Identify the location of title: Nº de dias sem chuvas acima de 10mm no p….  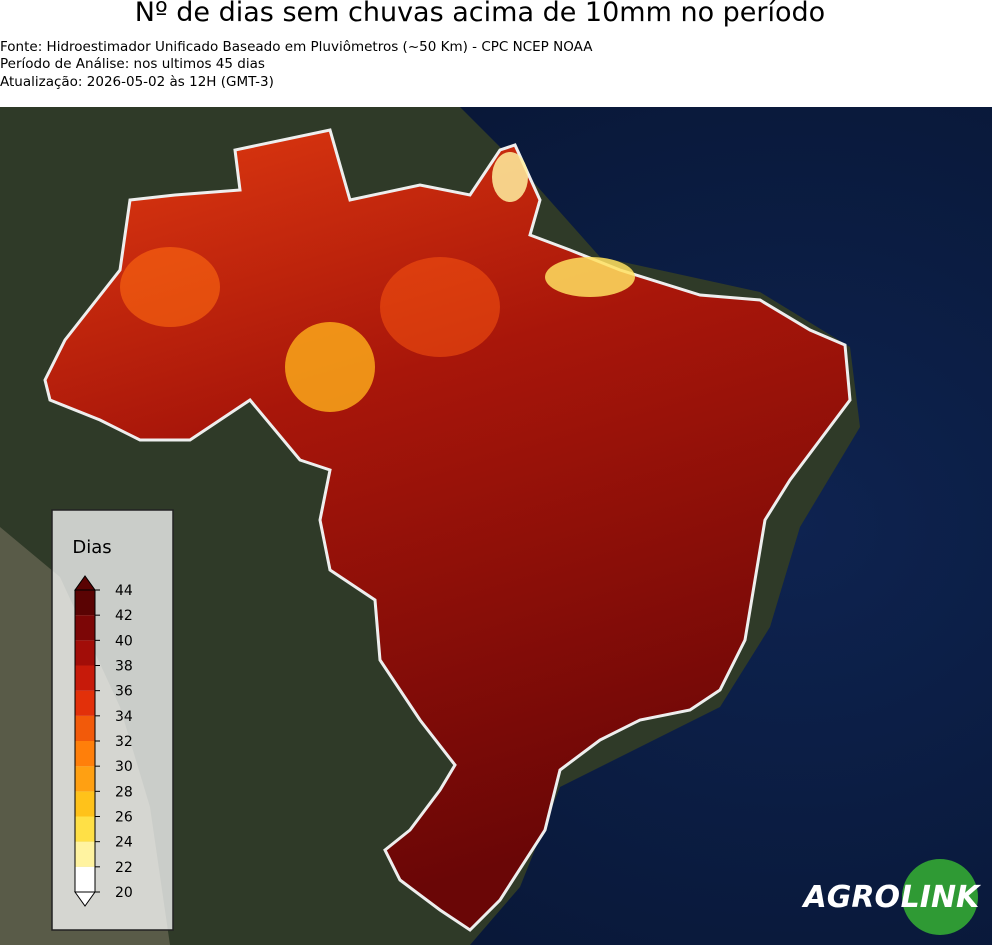
(480, 14).